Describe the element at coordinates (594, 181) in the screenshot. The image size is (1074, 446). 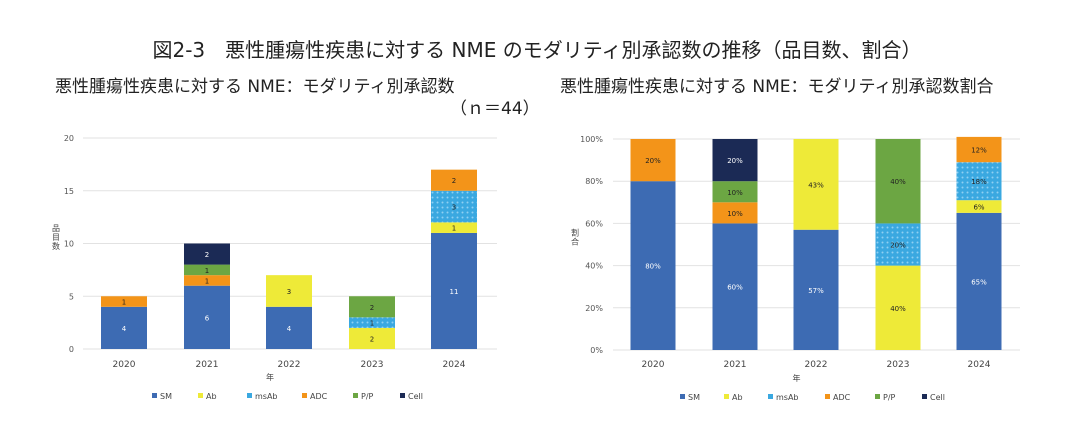
I see `y-tick-label: 80%` at that location.